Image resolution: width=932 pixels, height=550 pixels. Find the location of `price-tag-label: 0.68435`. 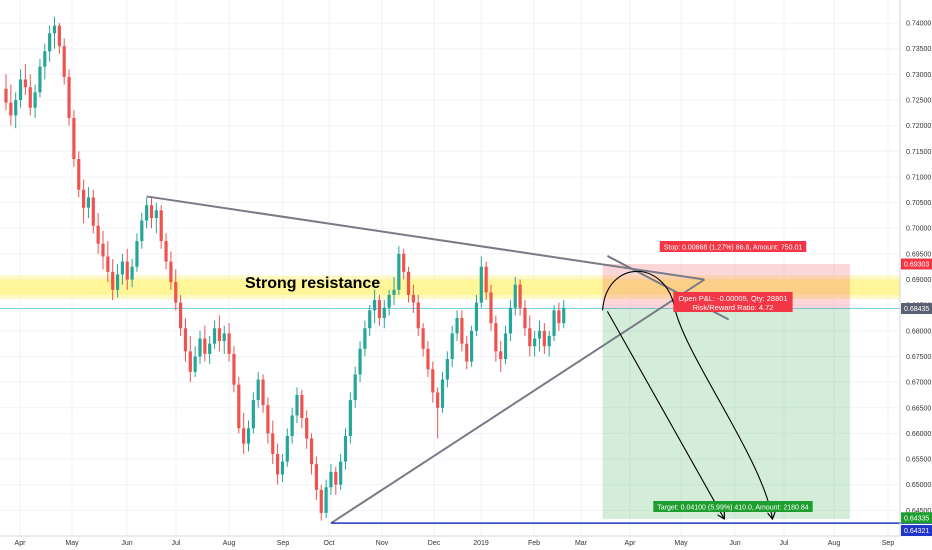

price-tag-label: 0.68435 is located at coordinates (916, 309).